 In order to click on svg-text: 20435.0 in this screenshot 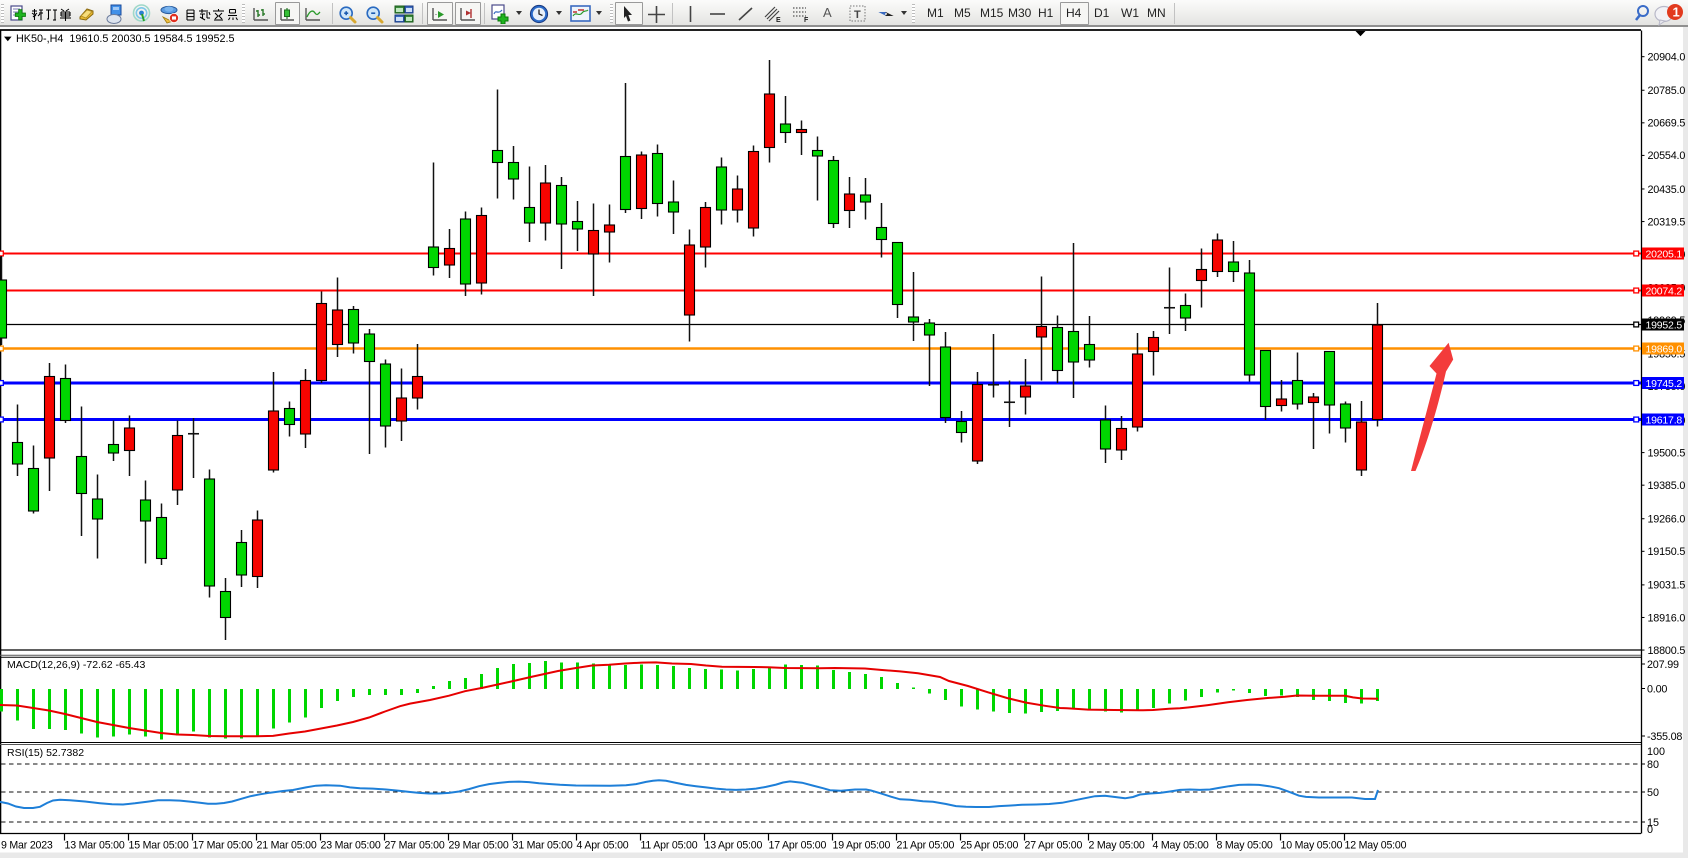, I will do `click(1667, 190)`.